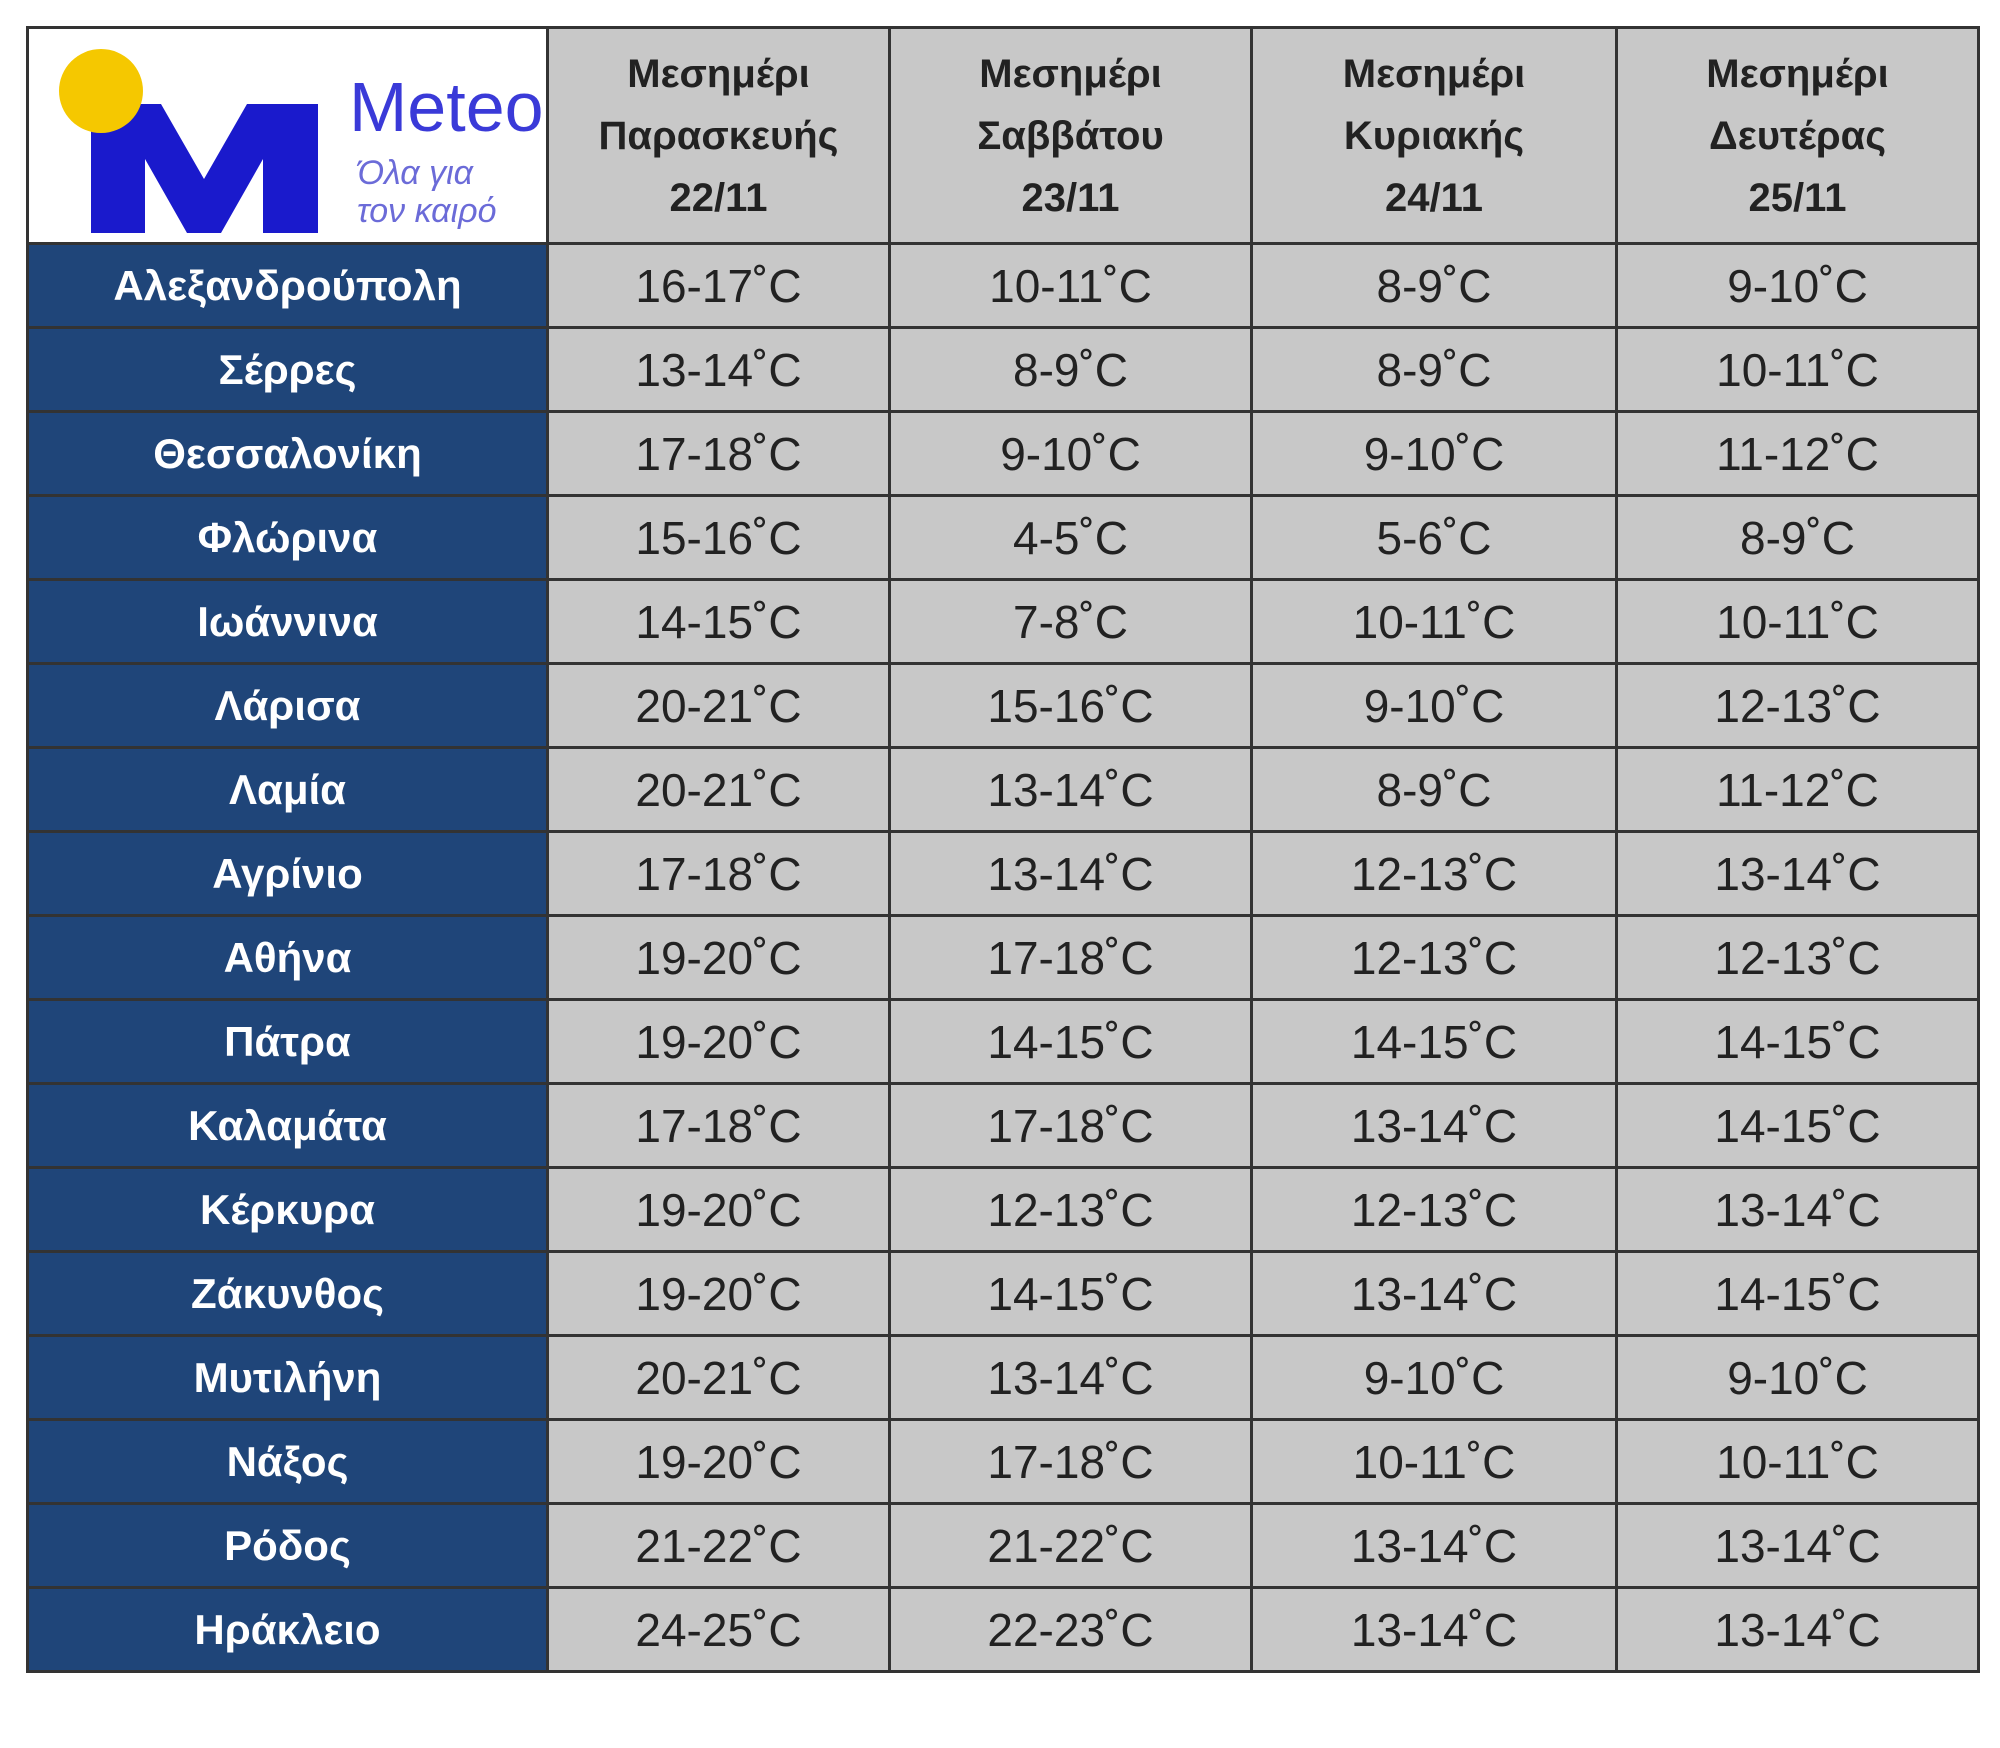  What do you see at coordinates (1070, 1545) in the screenshot?
I see `temperature: 21-22˚C` at bounding box center [1070, 1545].